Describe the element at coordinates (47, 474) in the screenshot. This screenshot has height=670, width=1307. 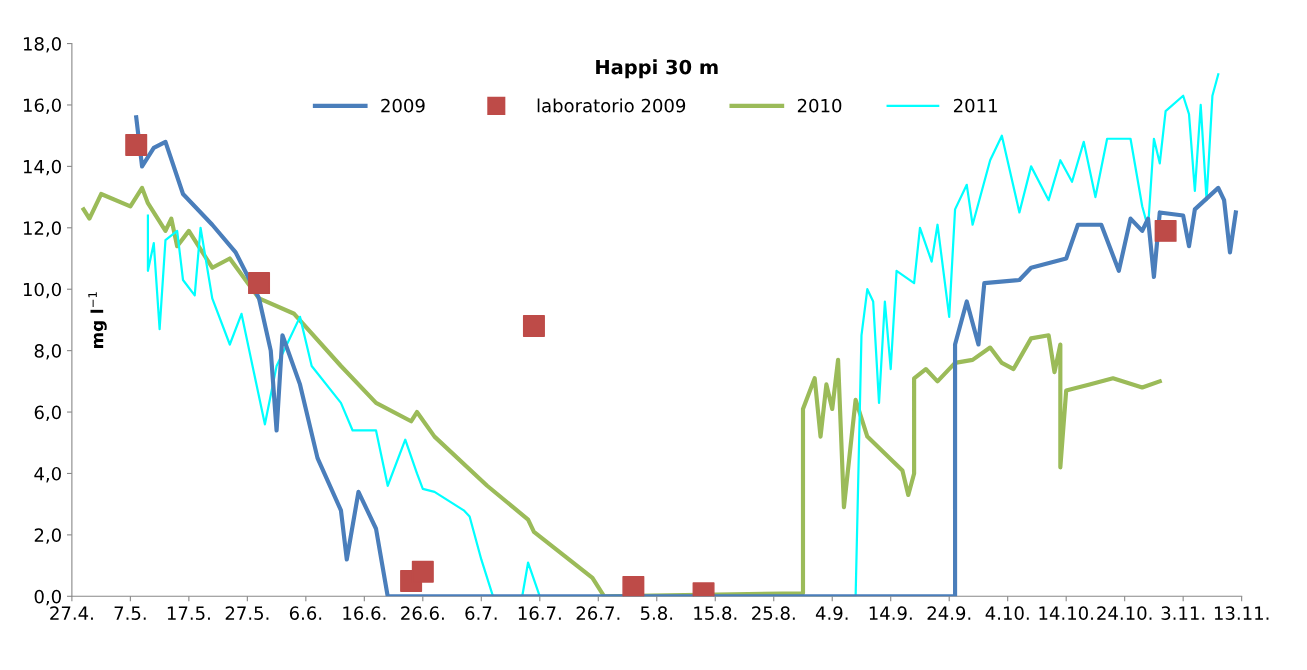
I see `y-tick-label: 4,0` at that location.